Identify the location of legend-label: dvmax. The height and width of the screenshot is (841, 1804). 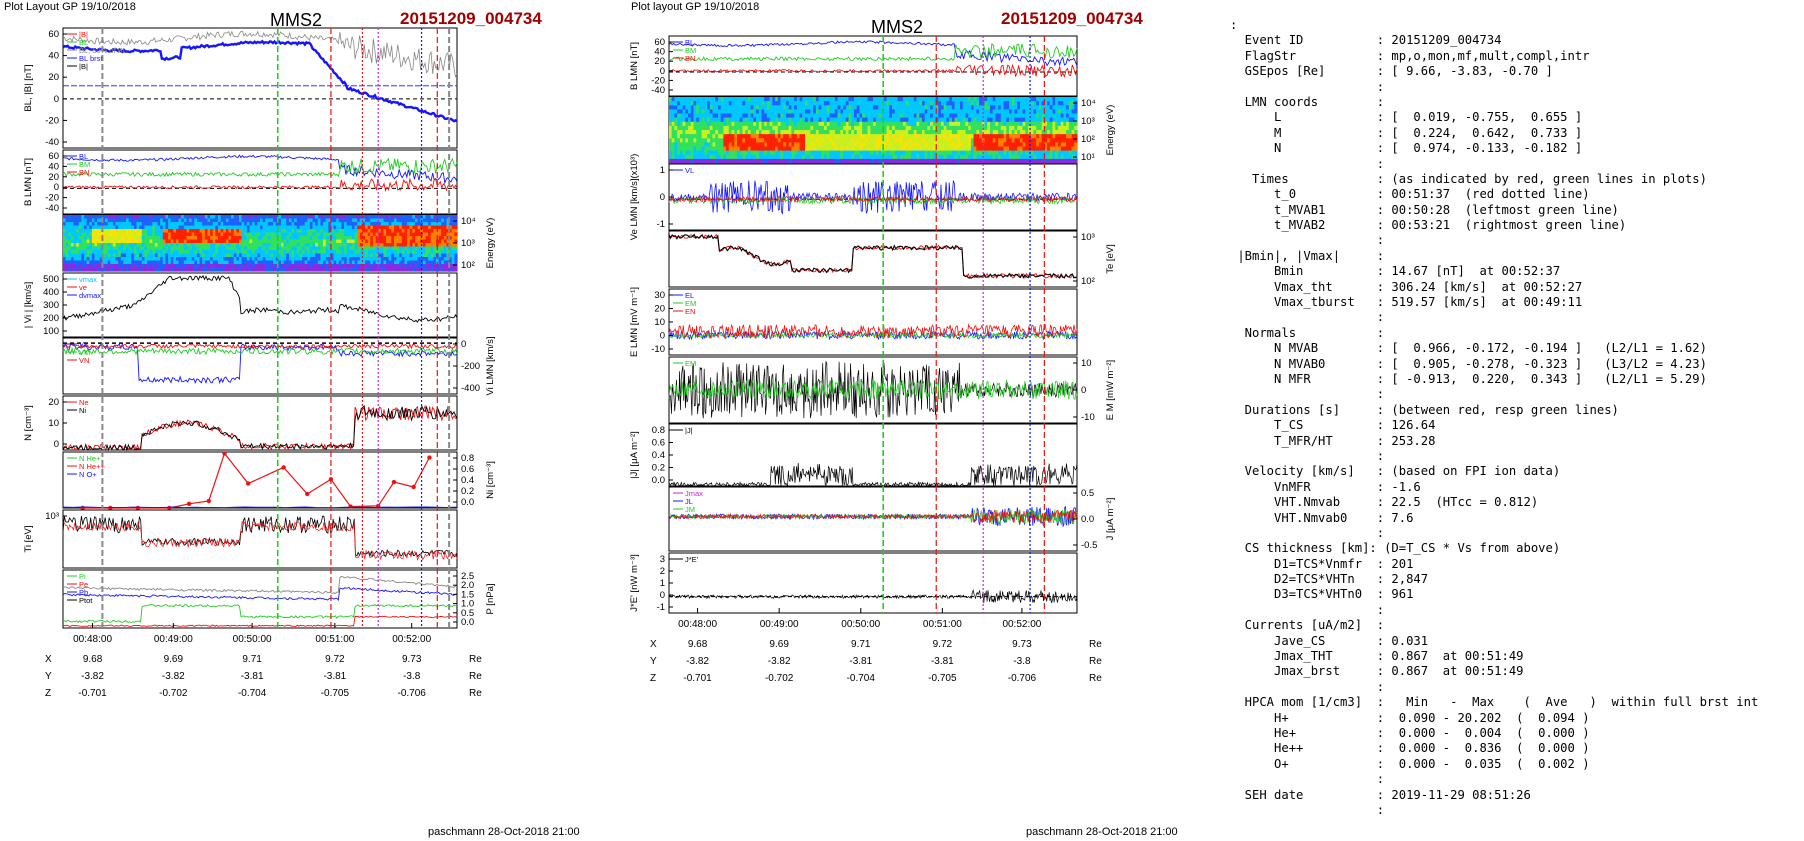
(90, 295).